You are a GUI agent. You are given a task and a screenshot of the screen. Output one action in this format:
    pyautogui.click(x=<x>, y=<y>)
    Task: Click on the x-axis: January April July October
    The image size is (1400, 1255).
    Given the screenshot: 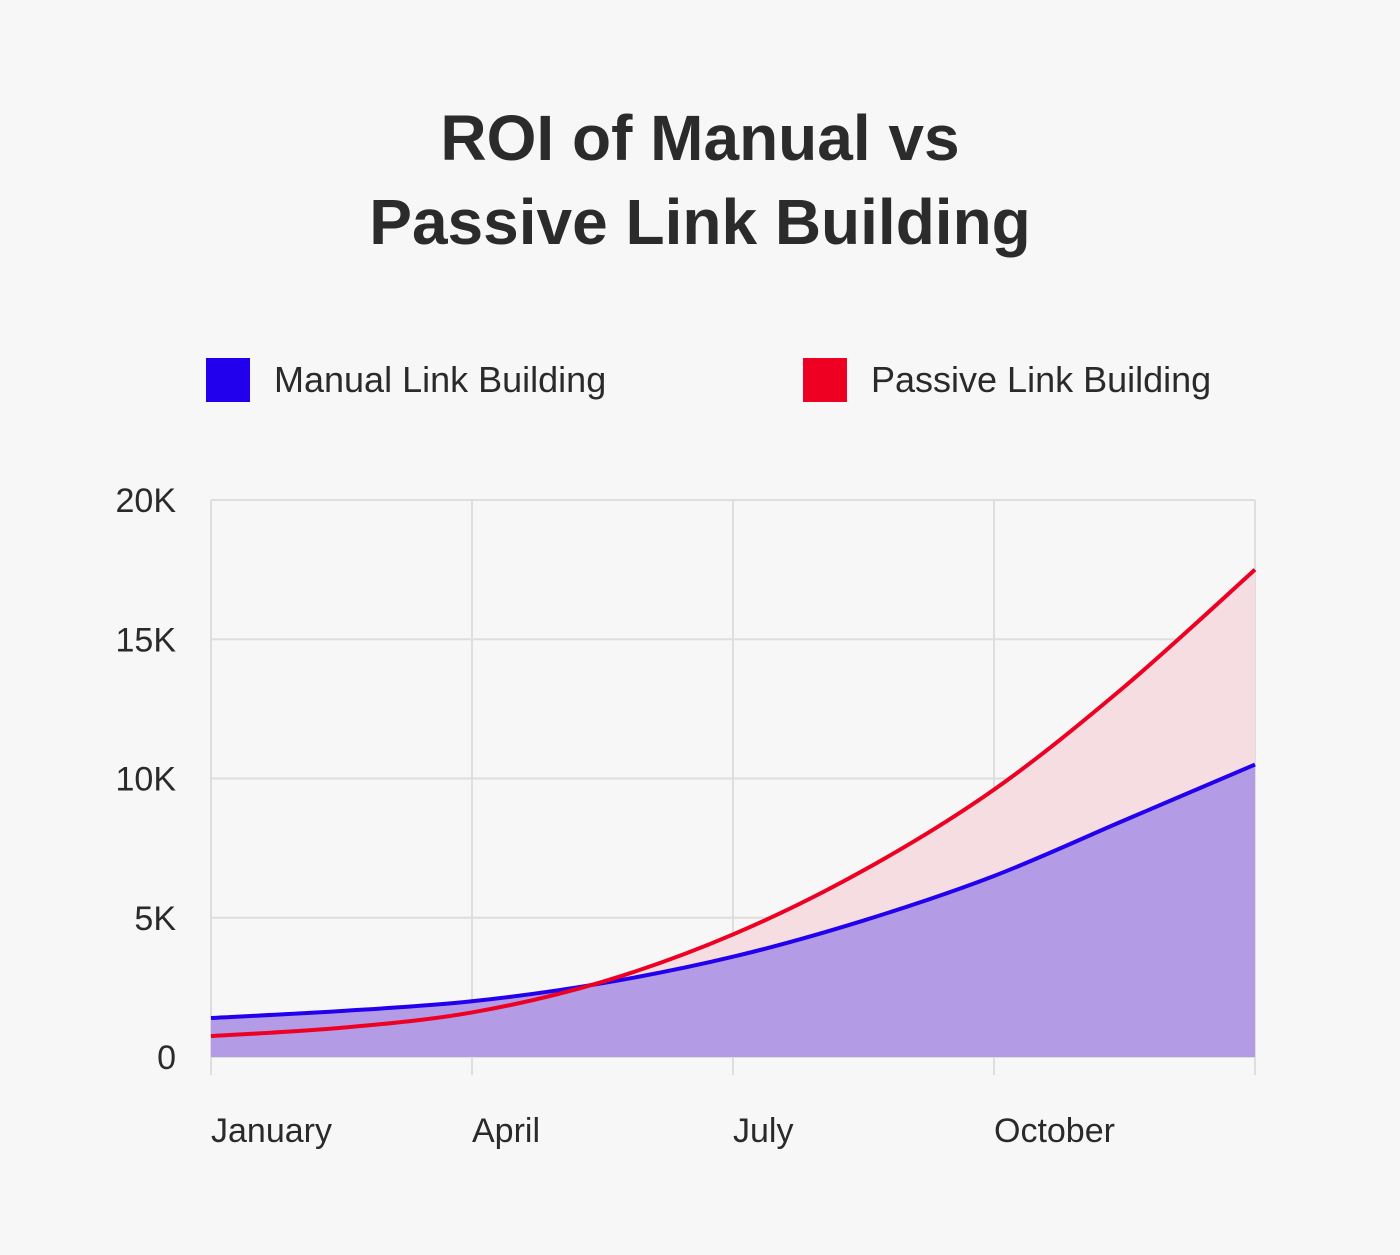 What is the action you would take?
    pyautogui.click(x=663, y=1131)
    